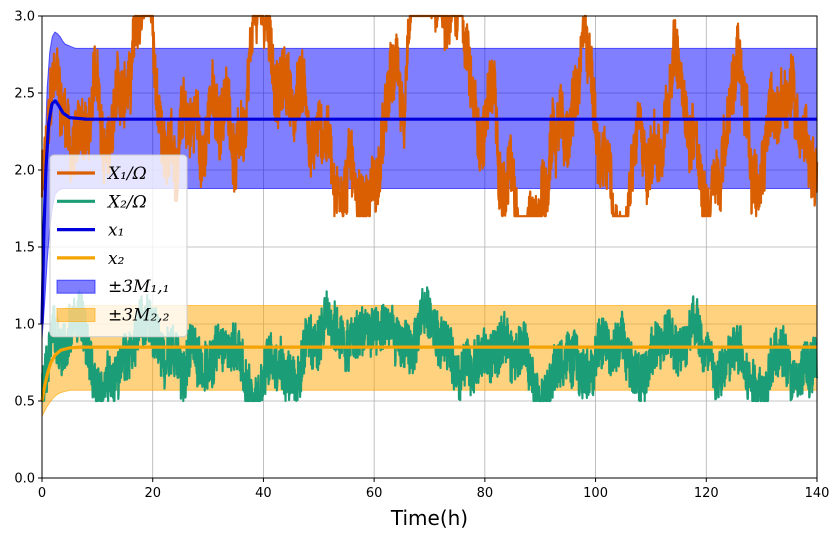 This screenshot has width=840, height=539. Describe the element at coordinates (42, 493) in the screenshot. I see `x-tick-label: 0` at that location.